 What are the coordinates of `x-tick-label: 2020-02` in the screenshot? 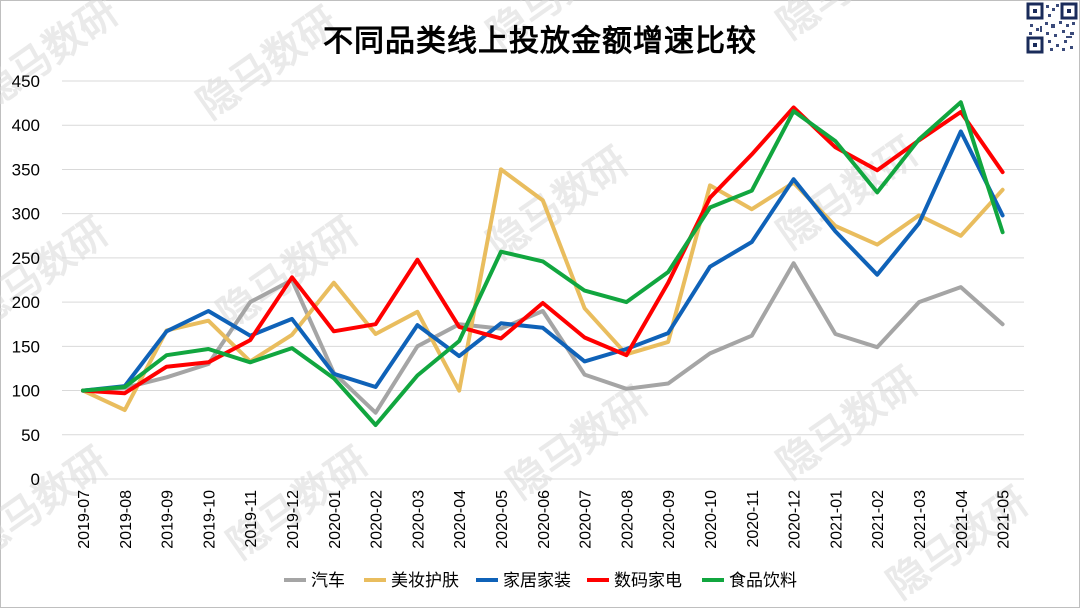 It's located at (377, 519).